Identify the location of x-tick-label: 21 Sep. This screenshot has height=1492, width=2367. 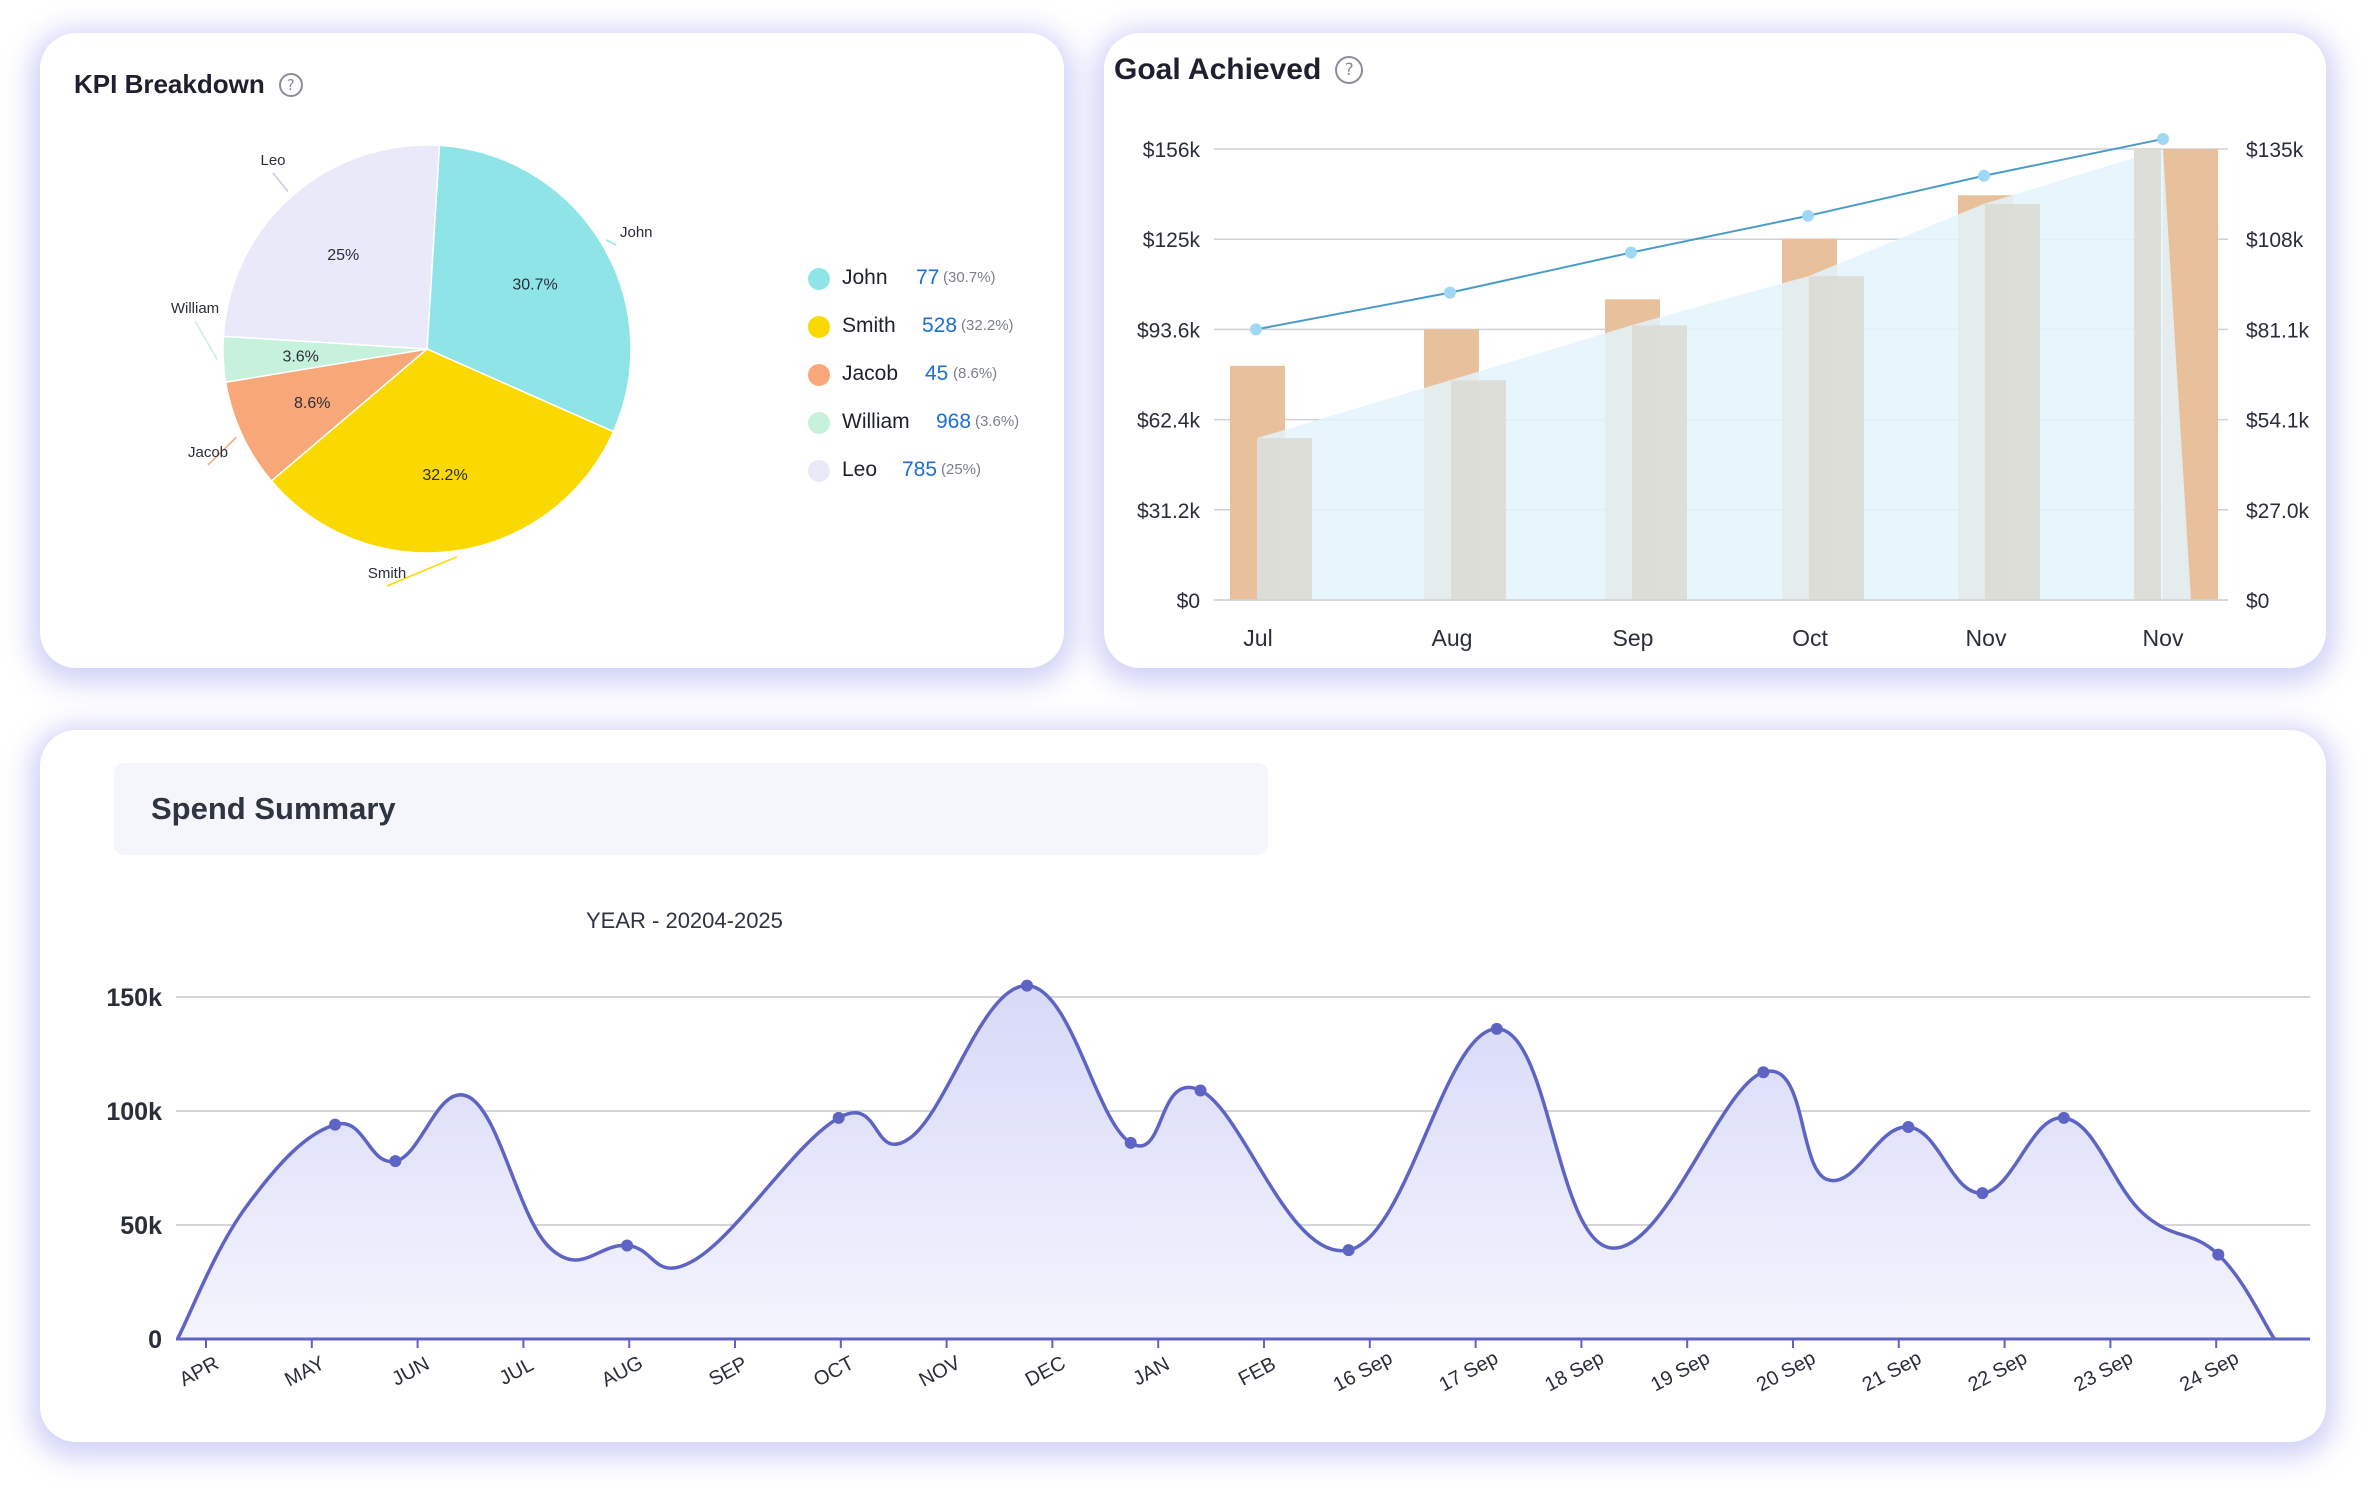
(1892, 1371).